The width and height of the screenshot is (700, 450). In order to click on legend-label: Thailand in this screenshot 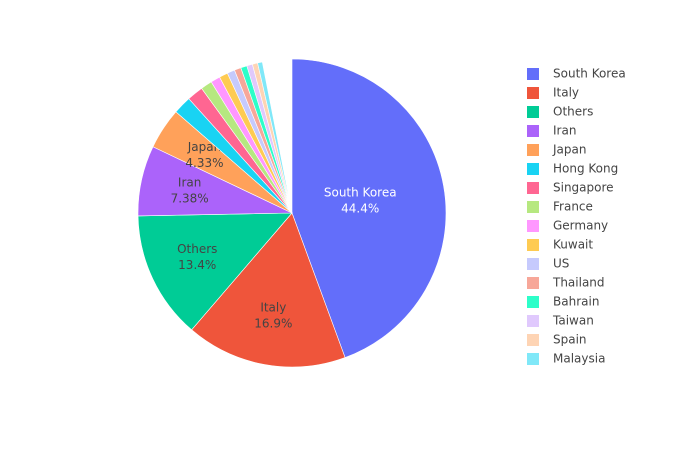, I will do `click(578, 283)`.